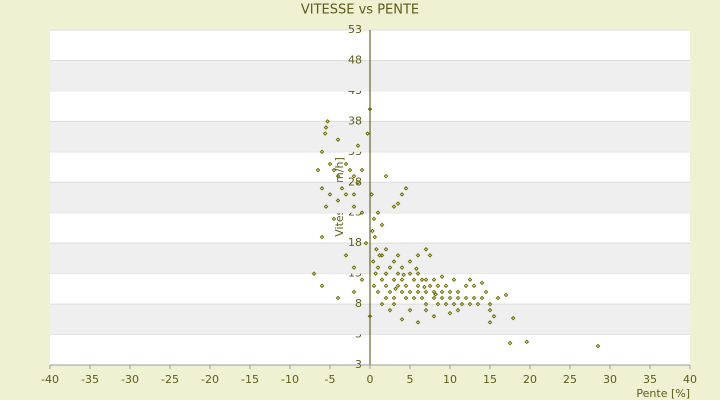 Image resolution: width=720 pixels, height=400 pixels. Describe the element at coordinates (90, 379) in the screenshot. I see `x-tick-label: -35` at that location.